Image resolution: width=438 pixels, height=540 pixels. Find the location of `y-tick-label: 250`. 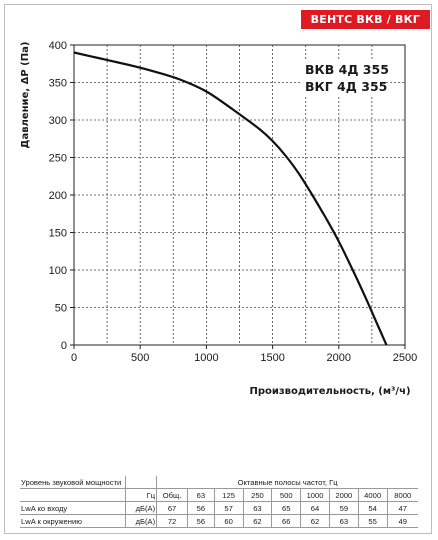

y-tick-label: 250 is located at coordinates (58, 159).